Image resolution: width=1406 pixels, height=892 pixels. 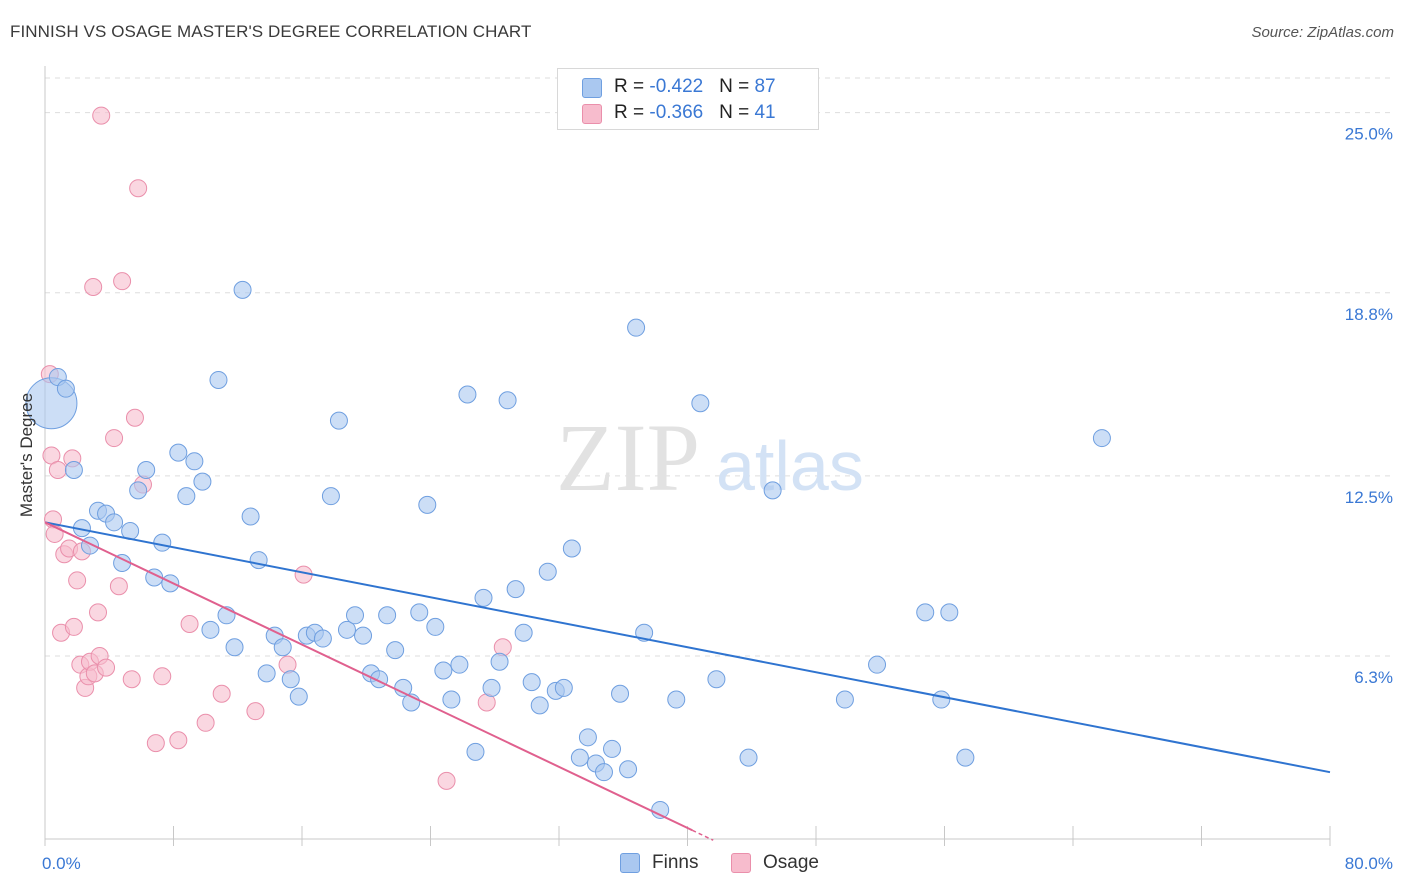 What do you see at coordinates (628, 457) in the screenshot?
I see `watermark-zip: ZIP` at bounding box center [628, 457].